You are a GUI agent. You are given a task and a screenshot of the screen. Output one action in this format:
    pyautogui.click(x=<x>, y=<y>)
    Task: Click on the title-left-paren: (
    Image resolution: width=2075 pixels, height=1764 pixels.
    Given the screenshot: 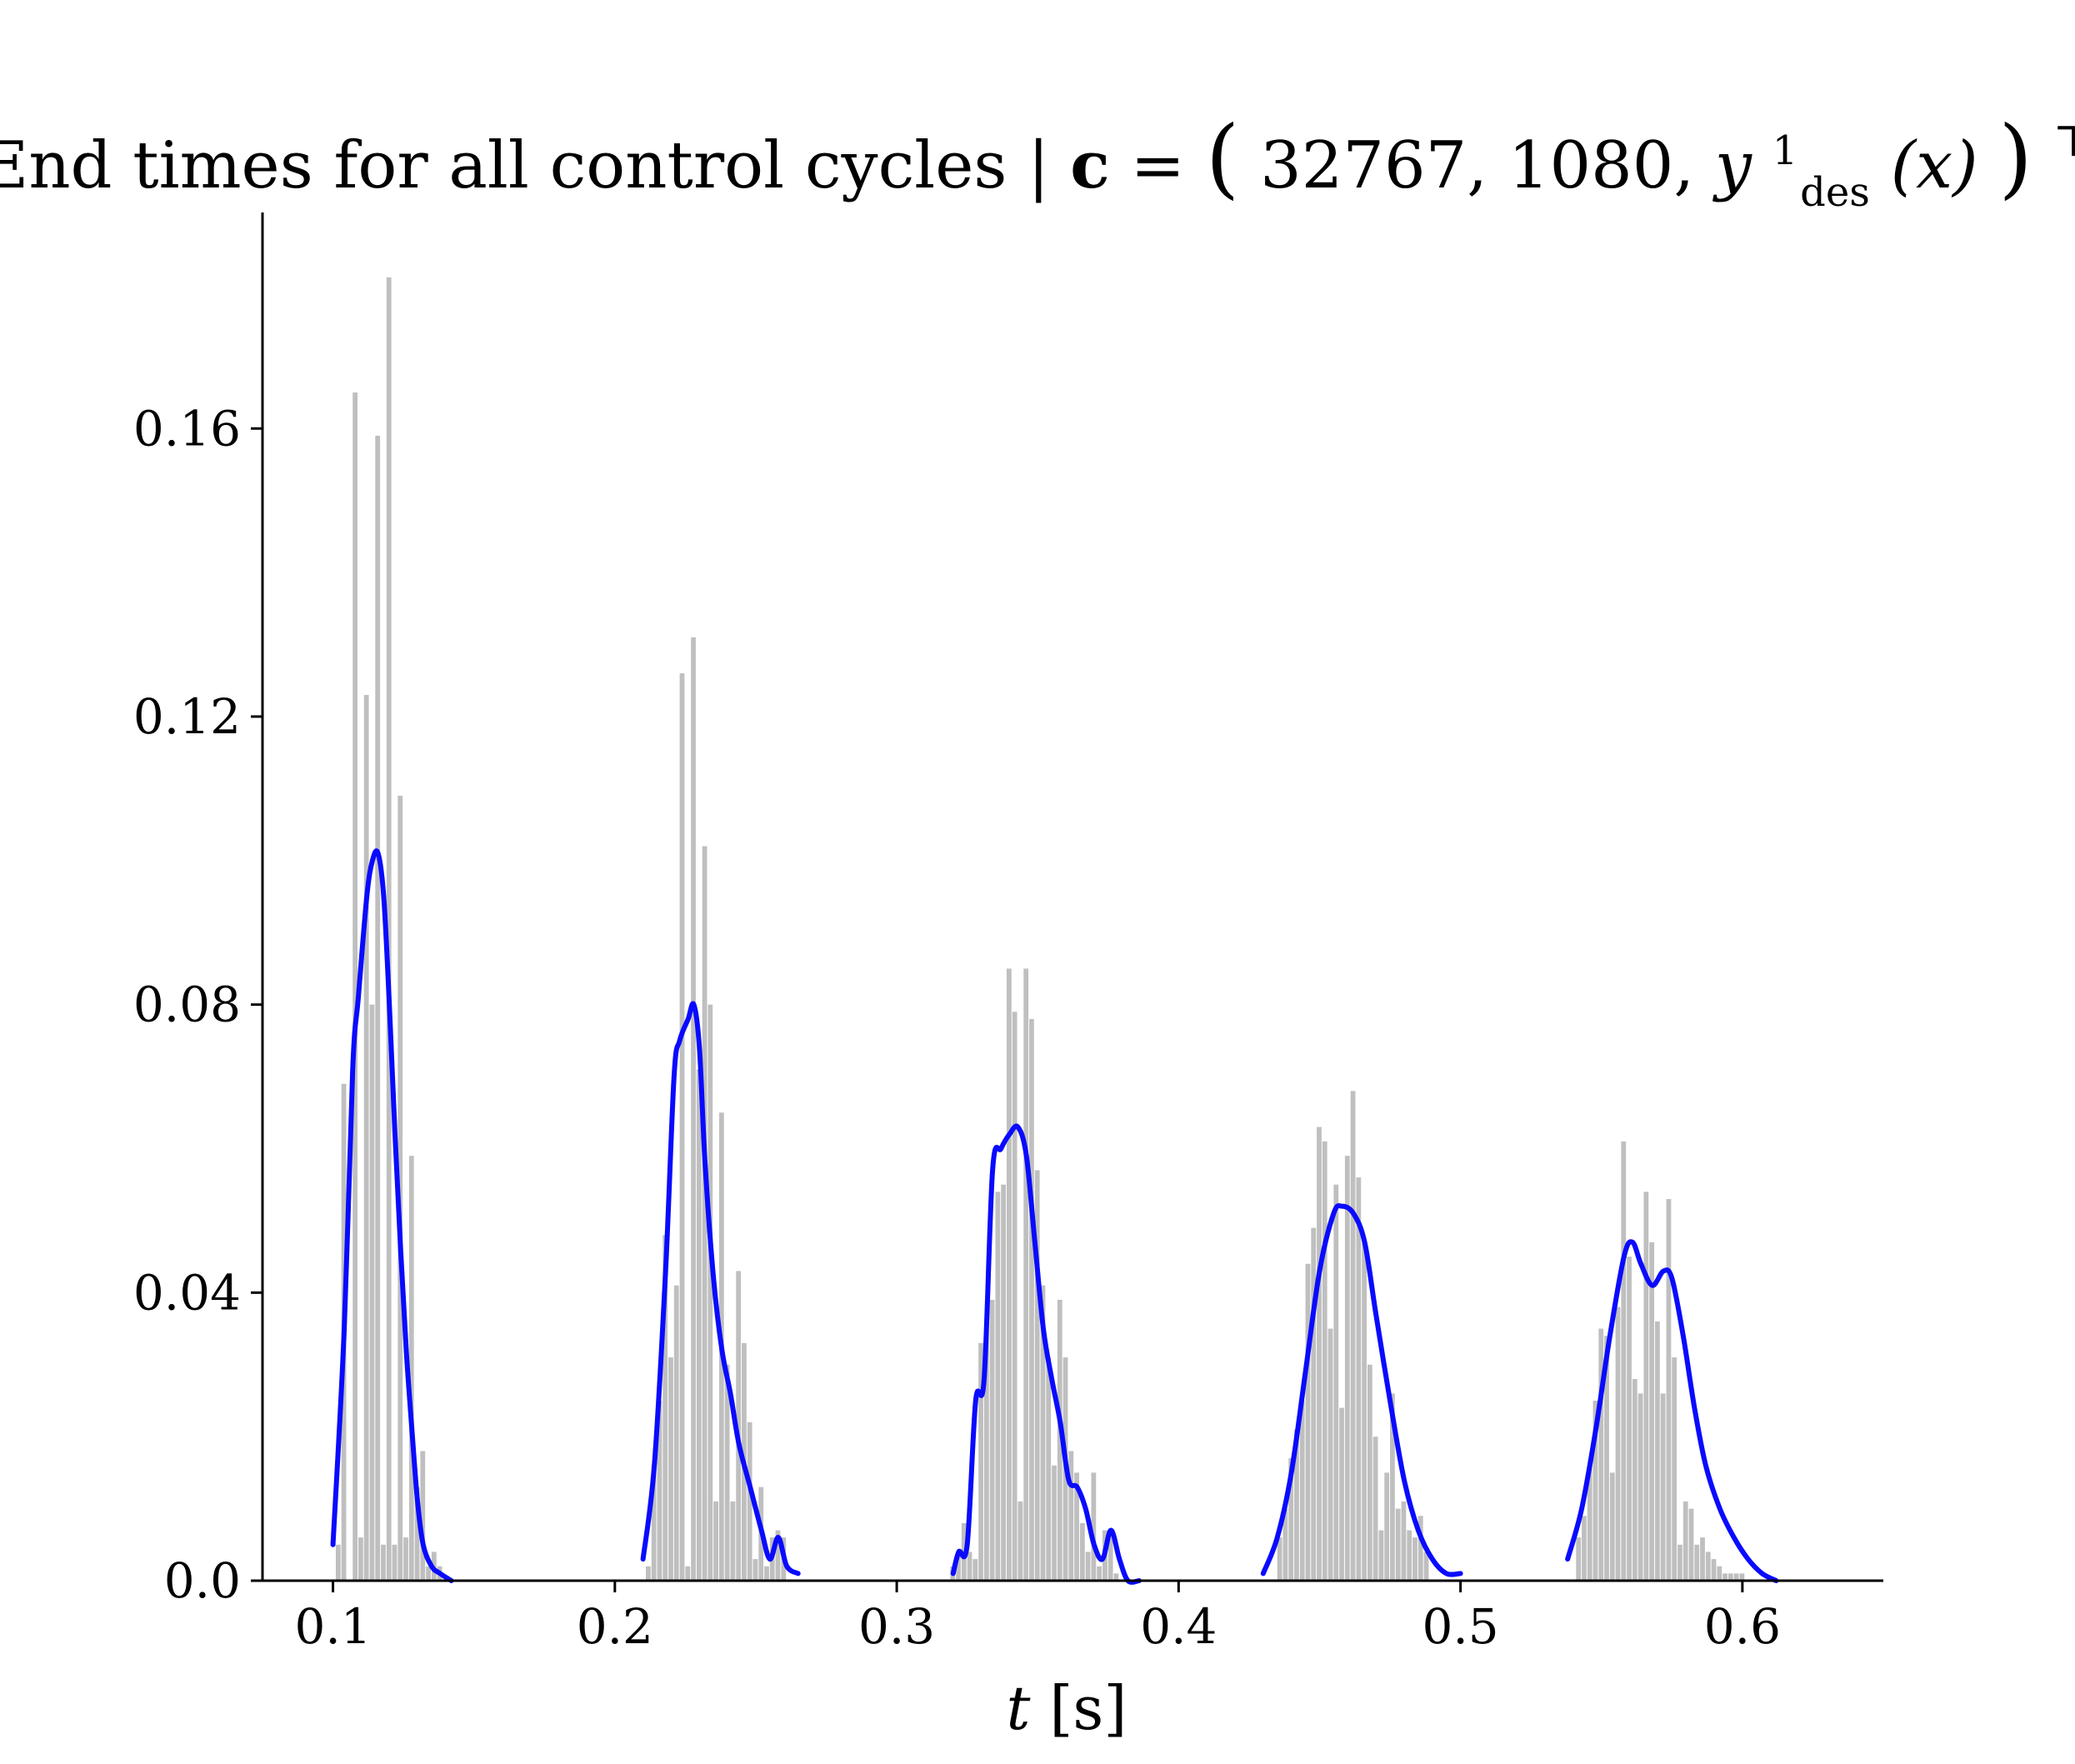 What is the action you would take?
    pyautogui.click(x=1223, y=157)
    